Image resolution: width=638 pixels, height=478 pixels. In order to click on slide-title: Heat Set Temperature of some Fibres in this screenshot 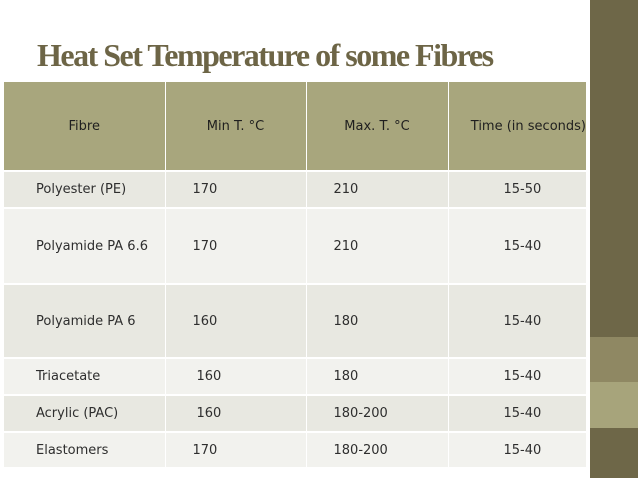, I will do `click(265, 55)`.